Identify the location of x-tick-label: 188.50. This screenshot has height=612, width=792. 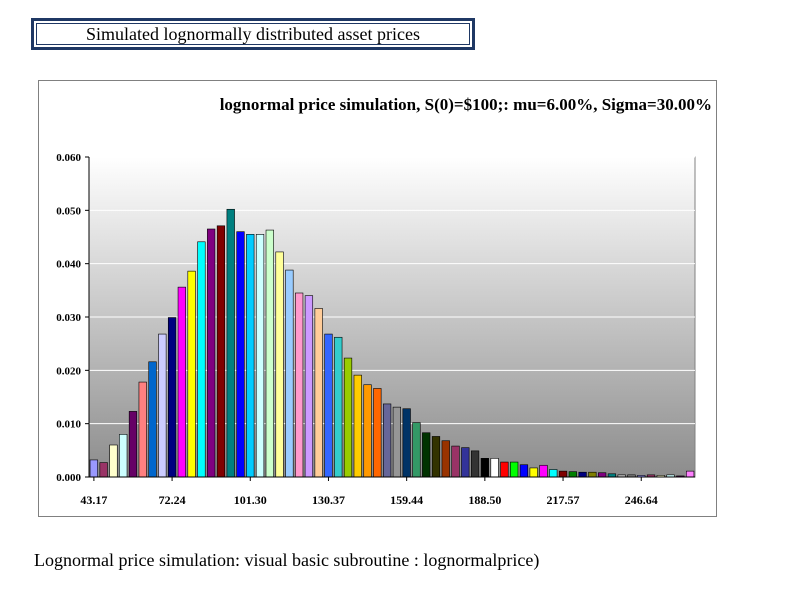
(484, 500).